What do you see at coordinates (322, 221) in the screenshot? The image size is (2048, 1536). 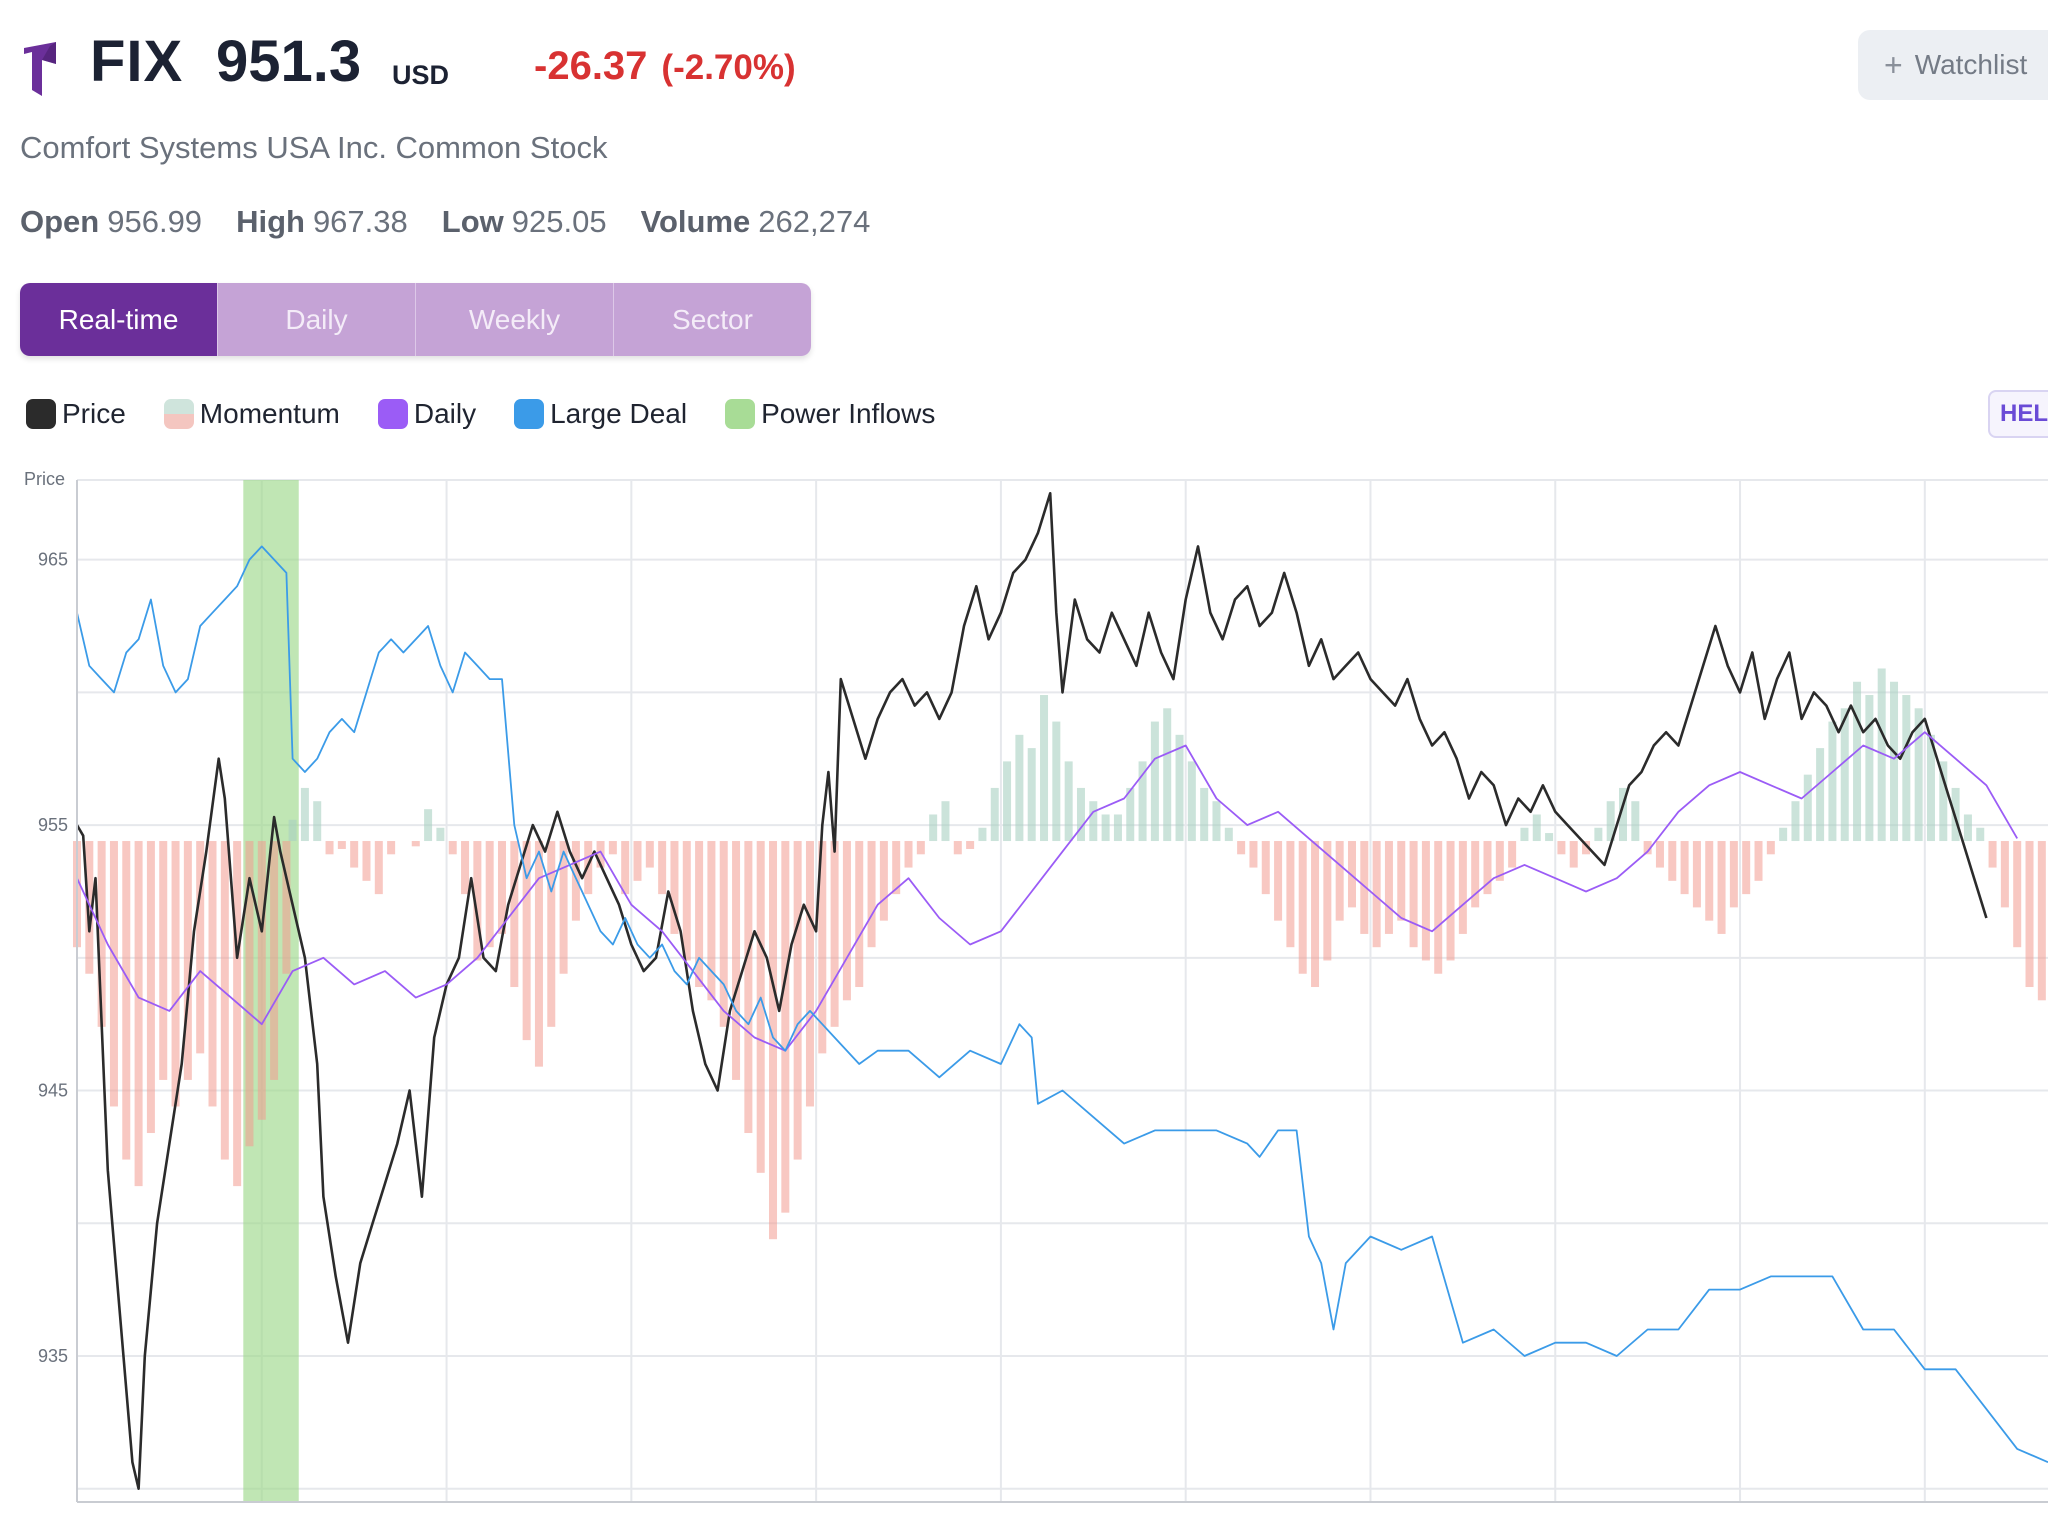 I see `stat-high: High 967.38` at bounding box center [322, 221].